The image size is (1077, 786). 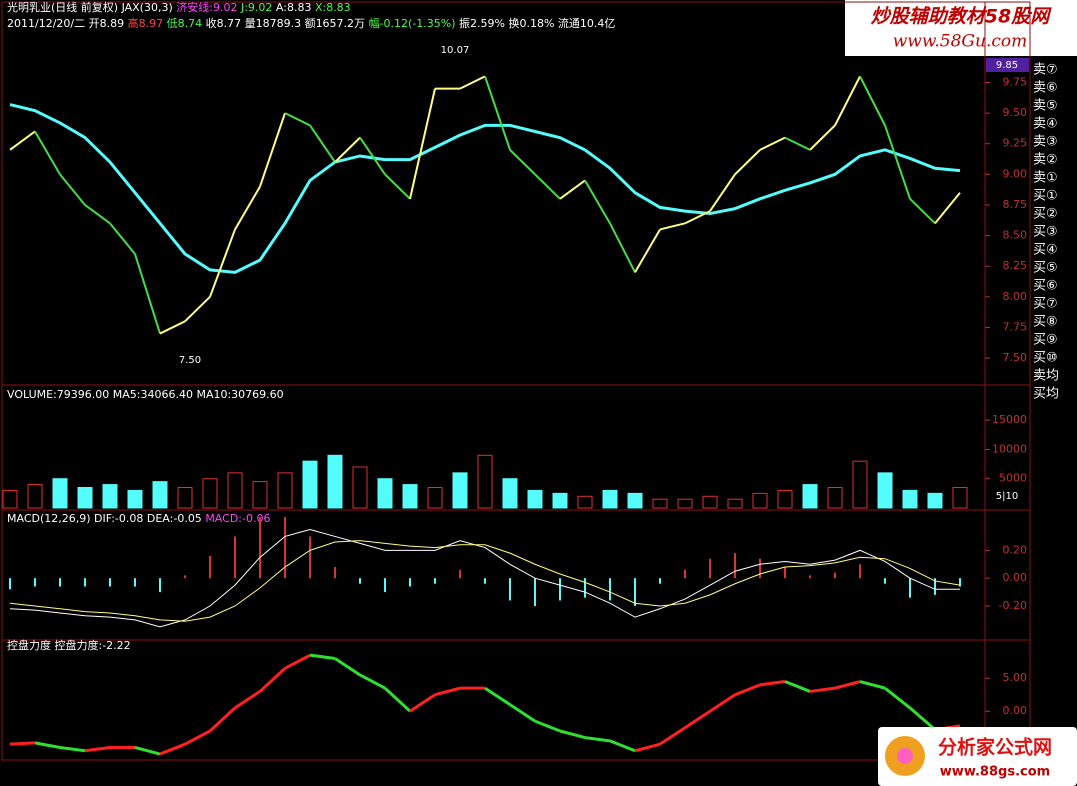 What do you see at coordinates (455, 50) in the screenshot?
I see `annotation: 10.07` at bounding box center [455, 50].